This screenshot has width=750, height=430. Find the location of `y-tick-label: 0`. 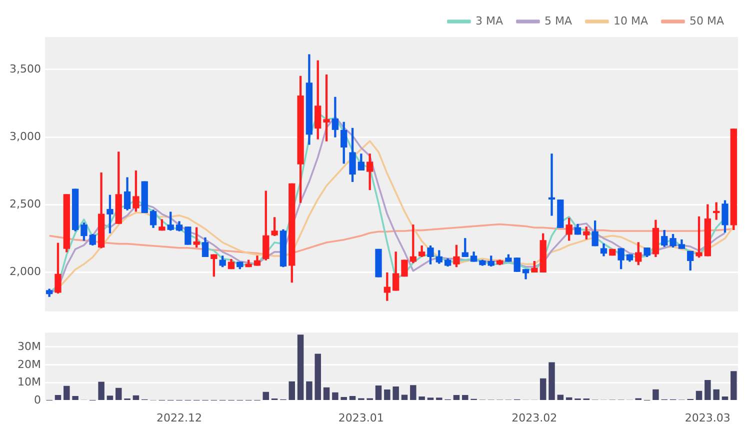

y-tick-label: 0 is located at coordinates (37, 400).